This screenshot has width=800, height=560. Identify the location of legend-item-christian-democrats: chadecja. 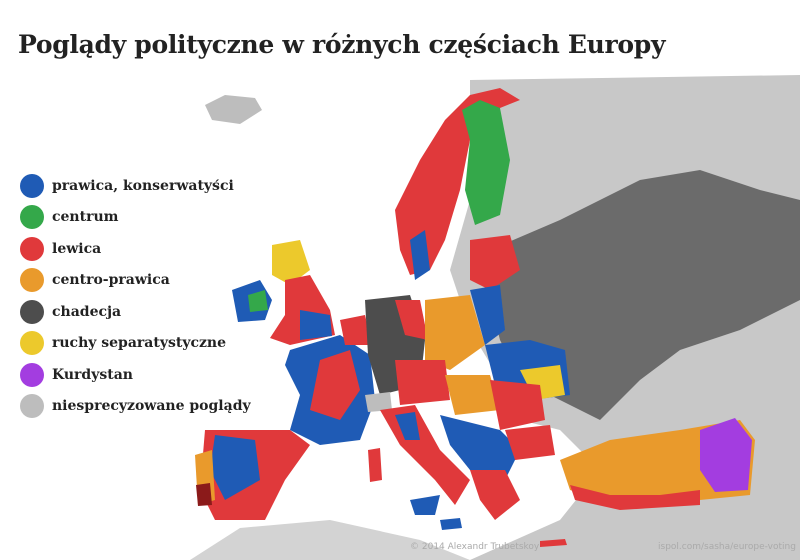
(135, 312).